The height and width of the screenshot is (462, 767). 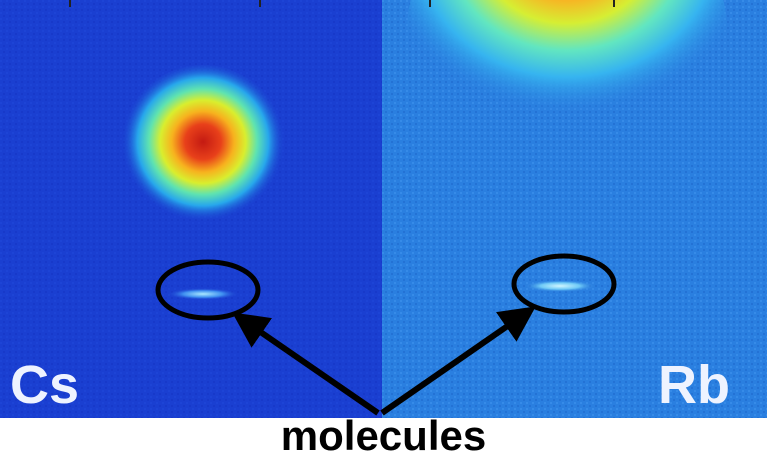 I want to click on rb-molecule-signal, so click(x=560, y=286).